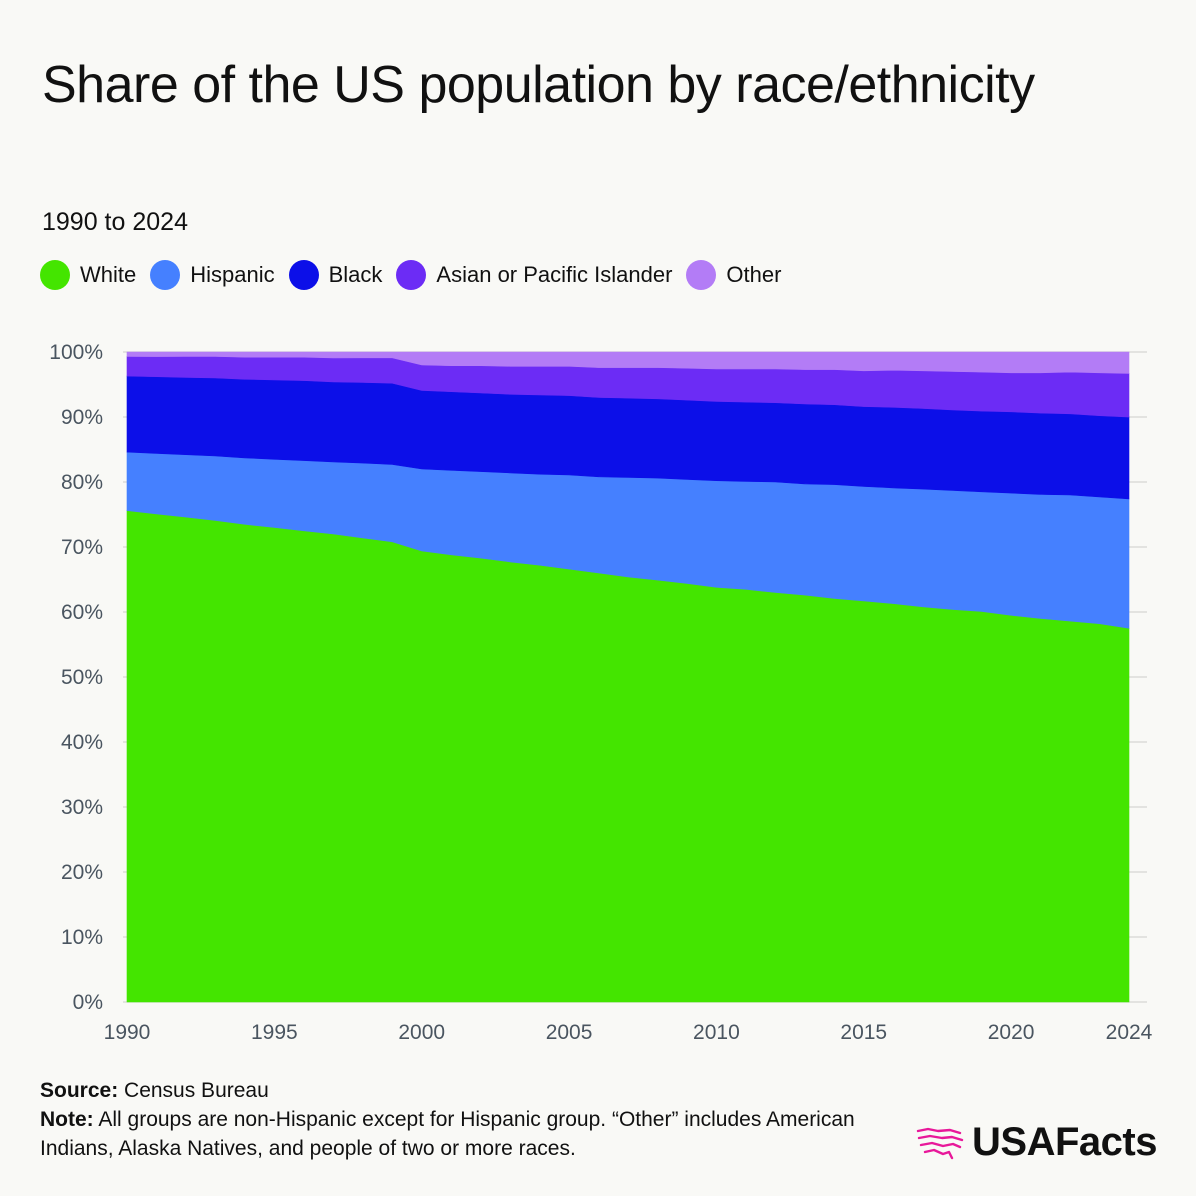 Image resolution: width=1196 pixels, height=1196 pixels. Describe the element at coordinates (82, 417) in the screenshot. I see `y-tick-label: 90%` at that location.